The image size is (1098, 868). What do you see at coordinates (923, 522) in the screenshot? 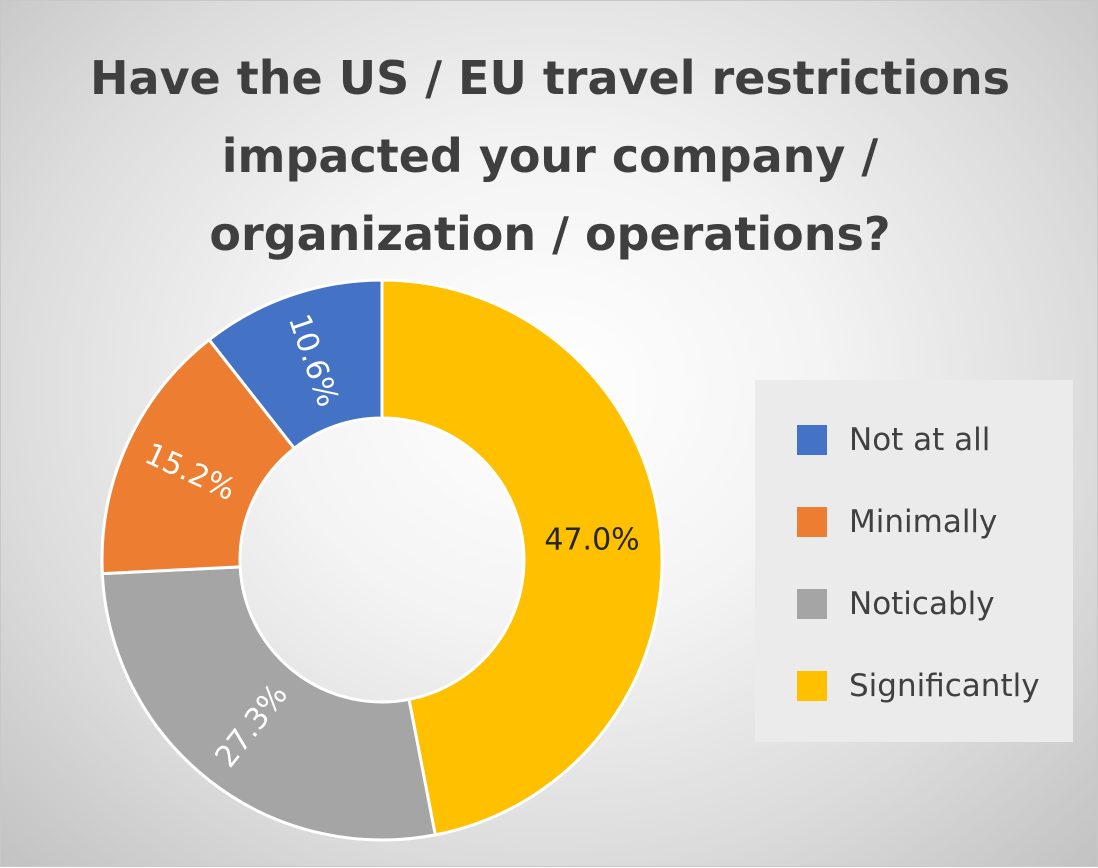
I see `legend-label-minimally: Minimally` at bounding box center [923, 522].